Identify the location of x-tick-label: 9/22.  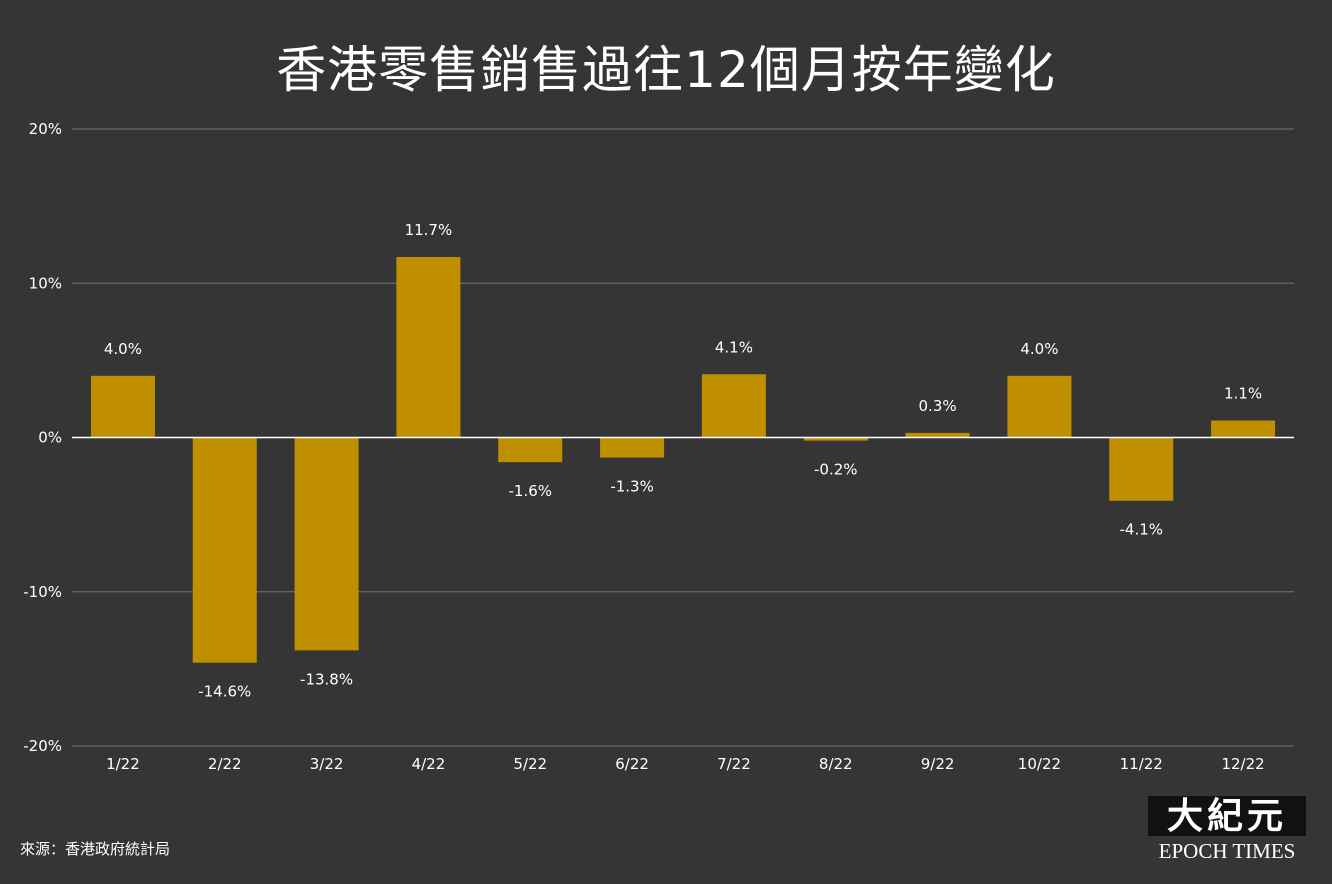
(938, 764).